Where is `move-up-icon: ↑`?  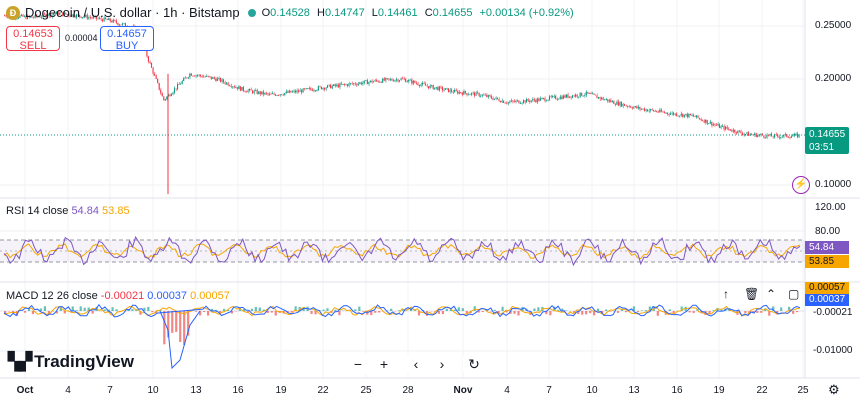
move-up-icon: ↑ is located at coordinates (726, 294).